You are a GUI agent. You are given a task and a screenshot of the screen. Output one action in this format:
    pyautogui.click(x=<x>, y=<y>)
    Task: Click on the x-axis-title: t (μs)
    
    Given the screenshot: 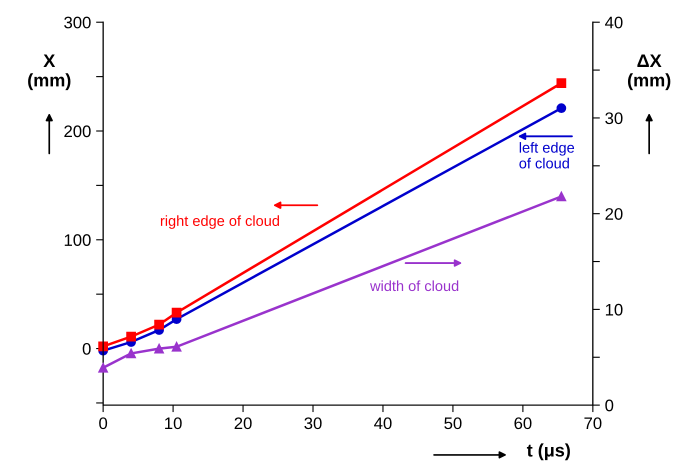 What is the action you would take?
    pyautogui.click(x=548, y=451)
    